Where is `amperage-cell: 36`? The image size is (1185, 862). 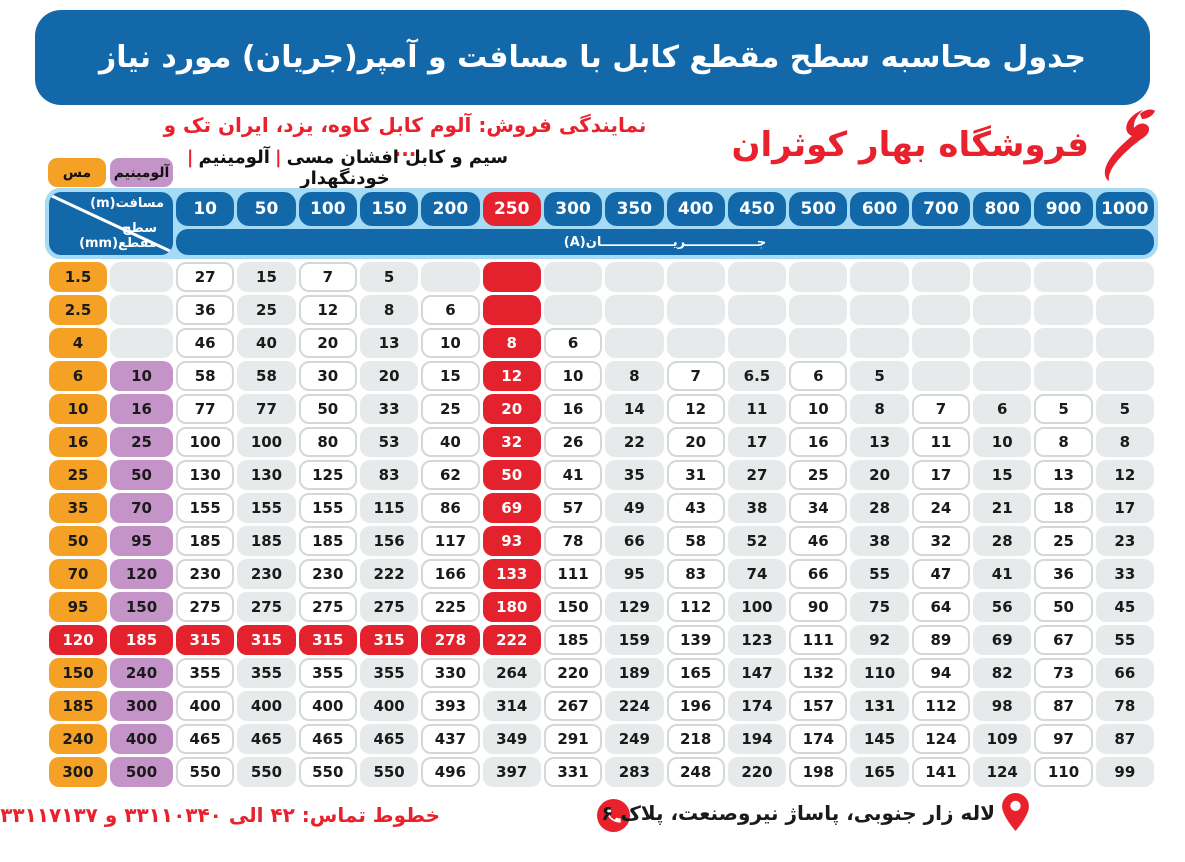
amperage-cell: 36 is located at coordinates (205, 310).